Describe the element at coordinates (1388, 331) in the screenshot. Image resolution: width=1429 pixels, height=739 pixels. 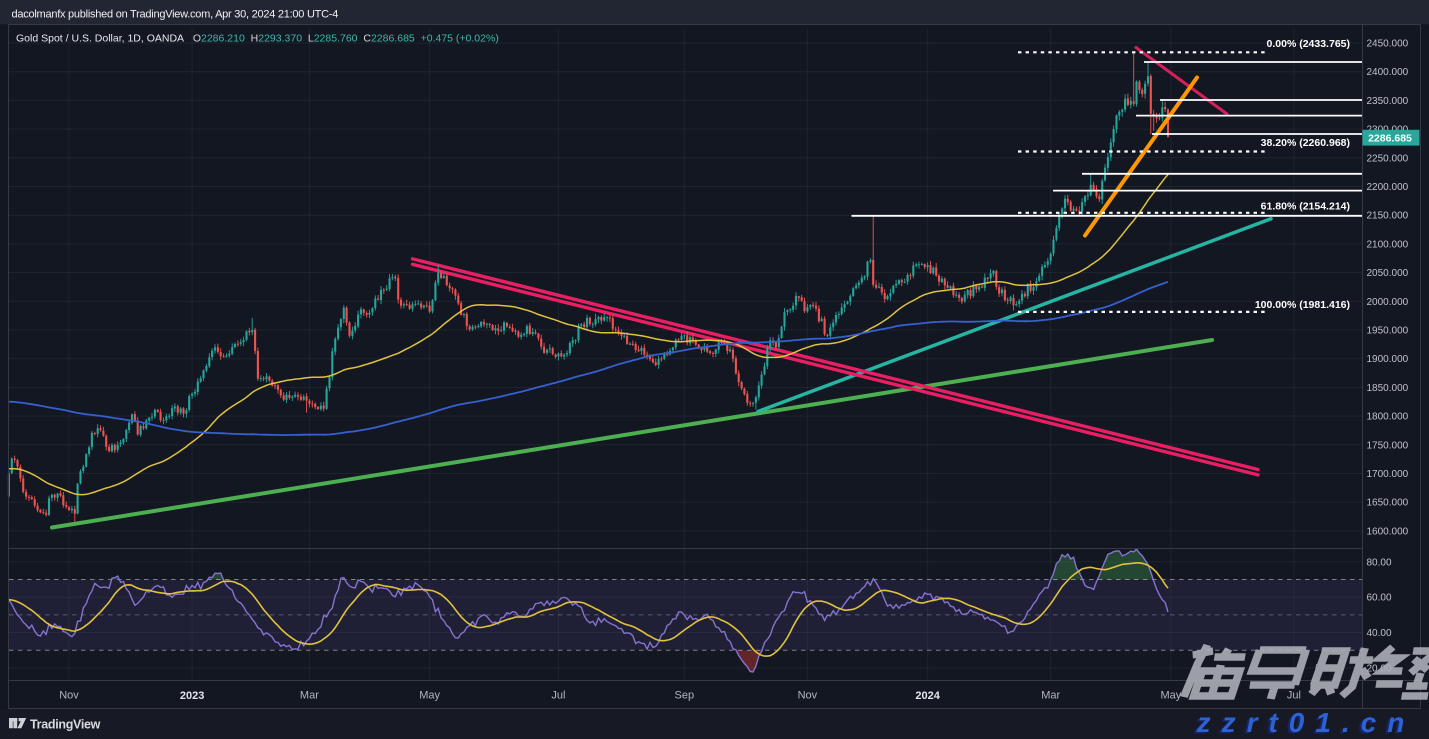
I see `svg-text: 1950.000` at that location.